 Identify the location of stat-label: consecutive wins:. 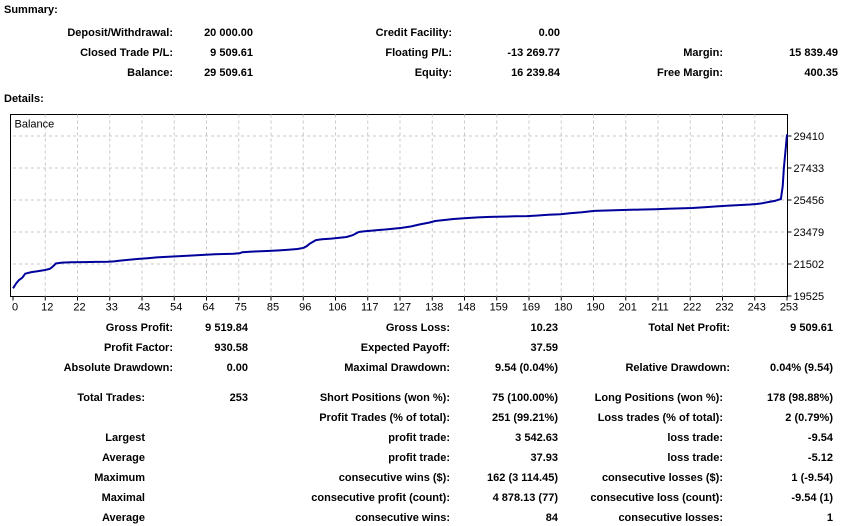
(402, 518).